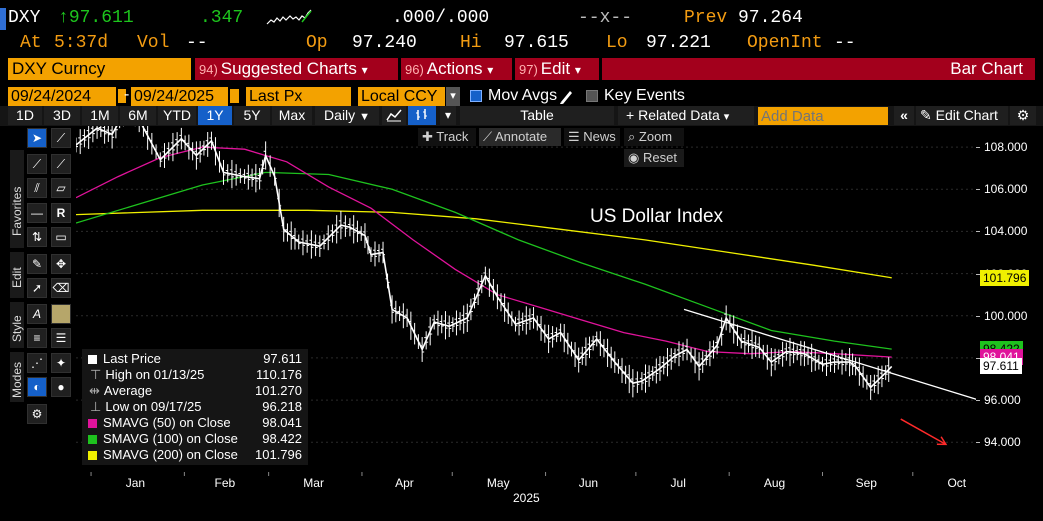 The image size is (1043, 521). What do you see at coordinates (644, 95) in the screenshot?
I see `key-events-label: Key Events` at bounding box center [644, 95].